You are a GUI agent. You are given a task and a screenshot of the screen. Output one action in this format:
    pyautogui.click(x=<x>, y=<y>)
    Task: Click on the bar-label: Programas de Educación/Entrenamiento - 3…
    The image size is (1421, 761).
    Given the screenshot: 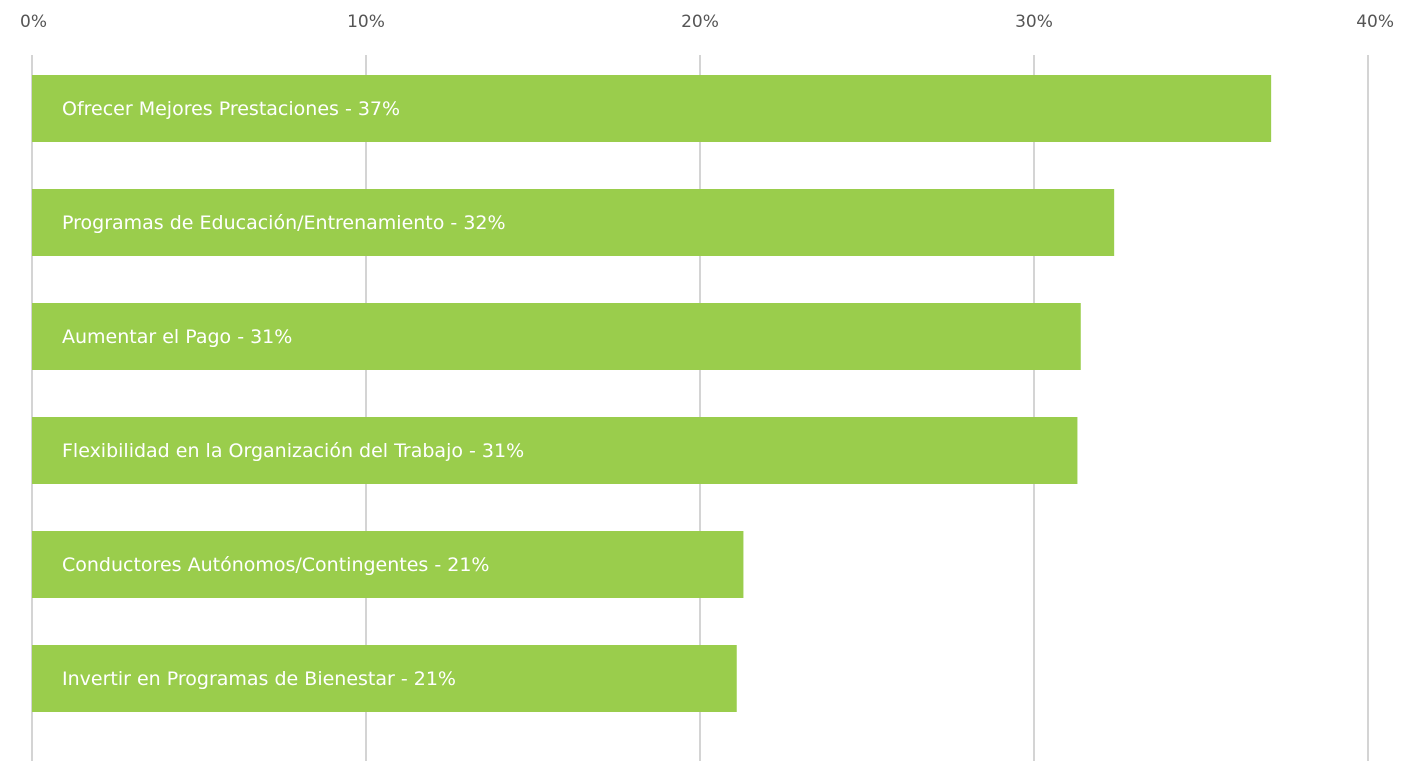 What is the action you would take?
    pyautogui.click(x=284, y=223)
    